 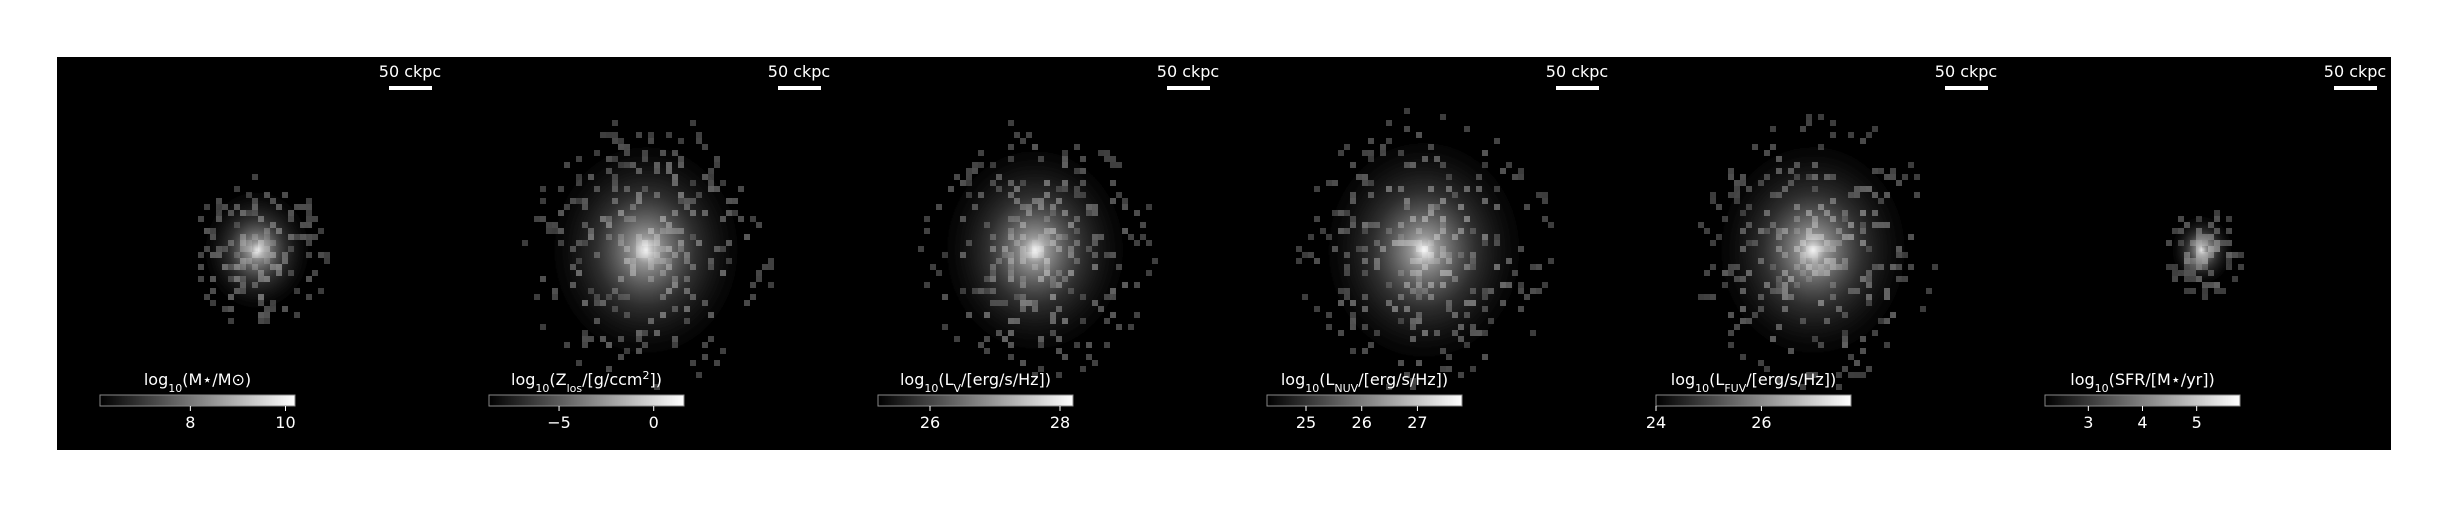 What do you see at coordinates (2142, 422) in the screenshot?
I see `colorbar-tick-label: 4` at bounding box center [2142, 422].